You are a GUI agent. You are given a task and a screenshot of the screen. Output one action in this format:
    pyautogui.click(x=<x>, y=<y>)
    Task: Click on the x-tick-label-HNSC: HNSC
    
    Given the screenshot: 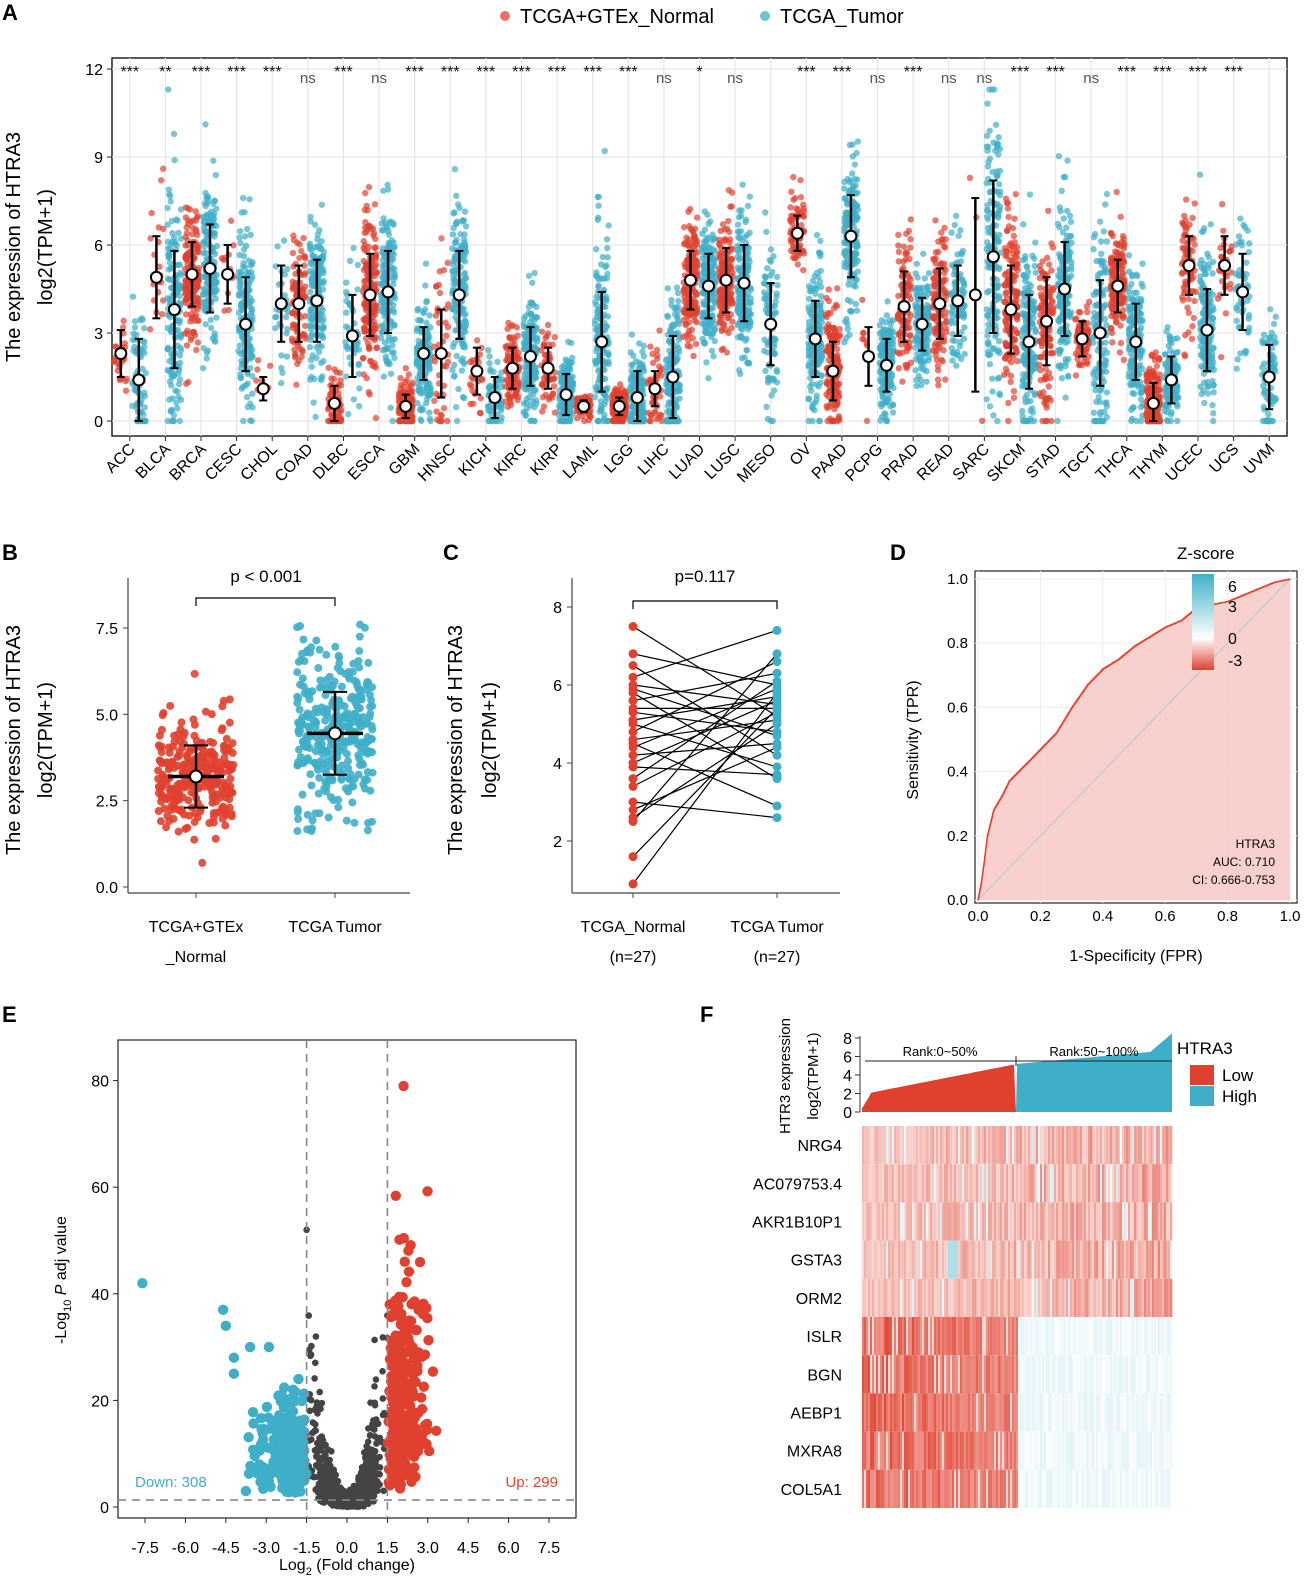 What is the action you would take?
    pyautogui.click(x=437, y=463)
    